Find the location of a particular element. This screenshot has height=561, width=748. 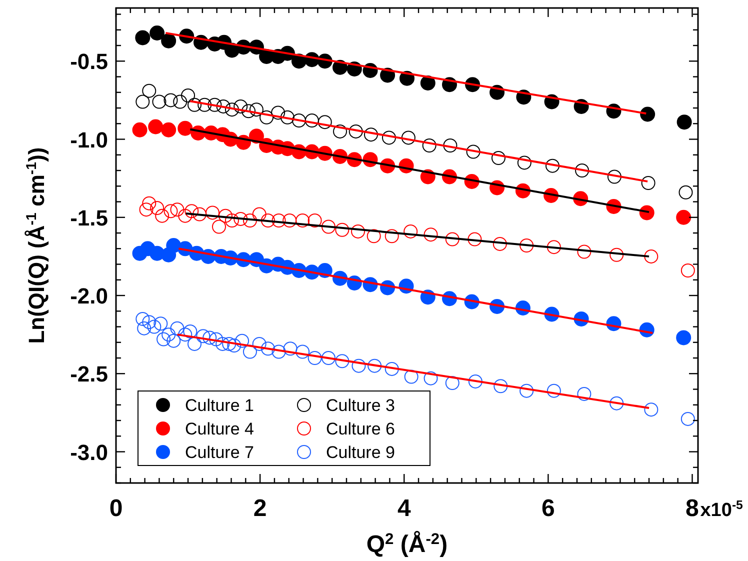

legend-label: Culture 7 is located at coordinates (219, 452).